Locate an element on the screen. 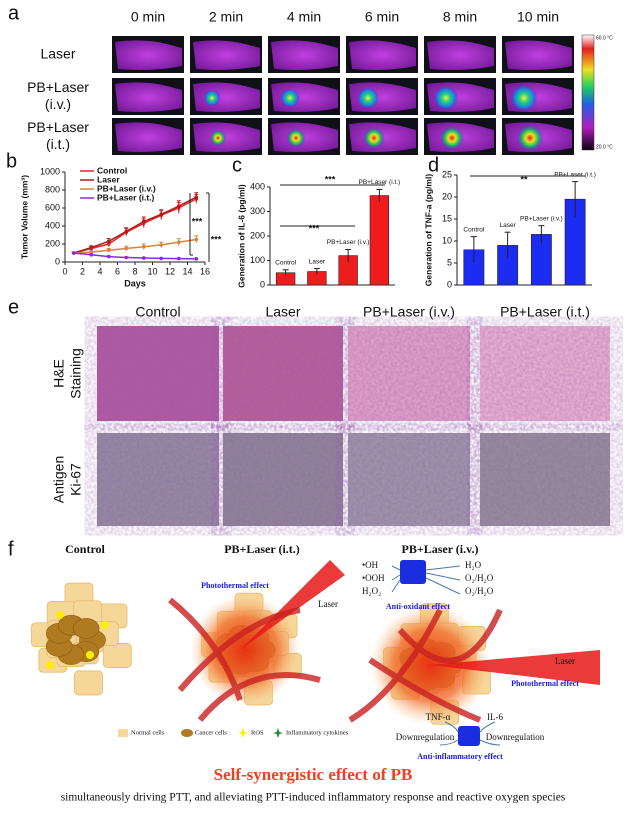 This screenshot has width=626, height=813. effect-label: Anti-inflammatory effect is located at coordinates (460, 756).